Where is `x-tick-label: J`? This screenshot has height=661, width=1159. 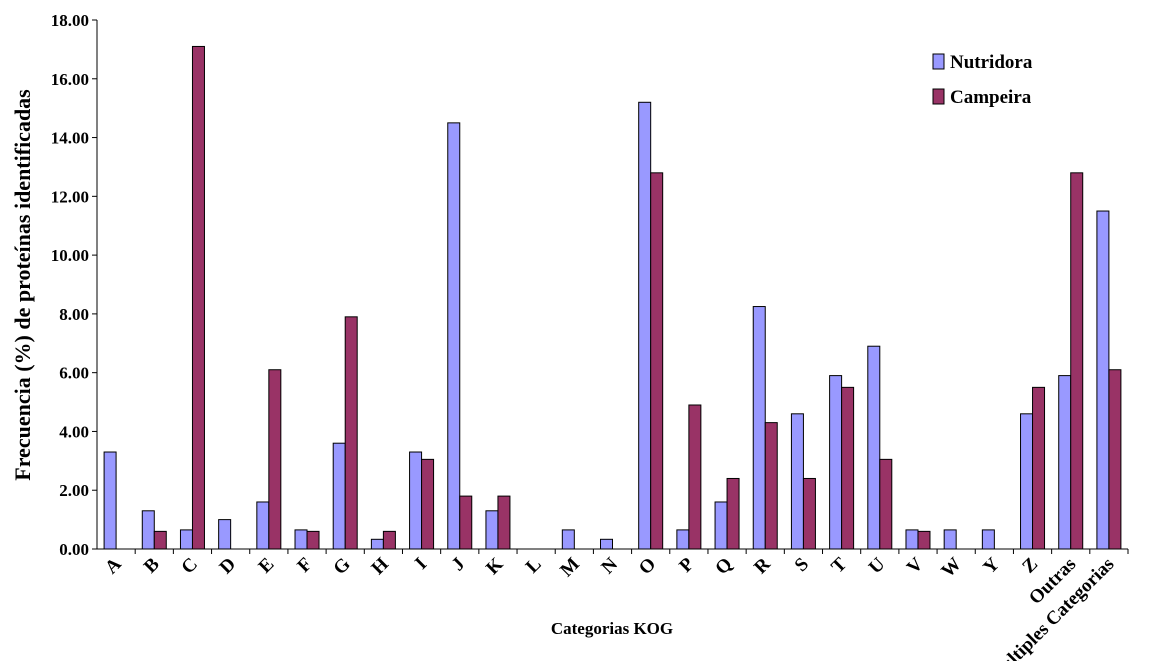
x-tick-label: J is located at coordinates (459, 565).